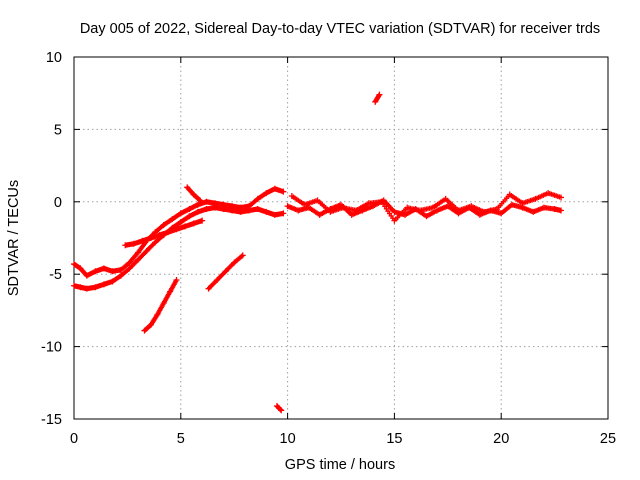  What do you see at coordinates (288, 439) in the screenshot?
I see `x-tick-label: 10` at bounding box center [288, 439].